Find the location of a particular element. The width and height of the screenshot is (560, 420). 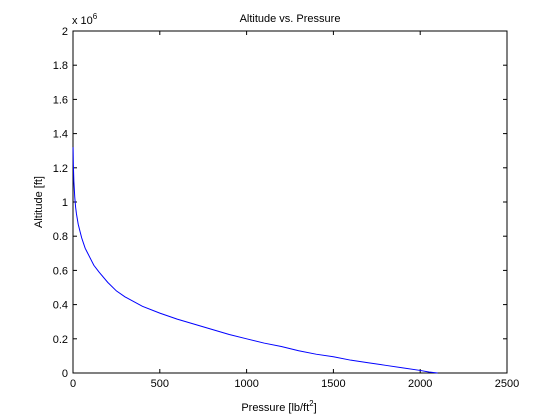

x-tick-label: 0 is located at coordinates (73, 384).